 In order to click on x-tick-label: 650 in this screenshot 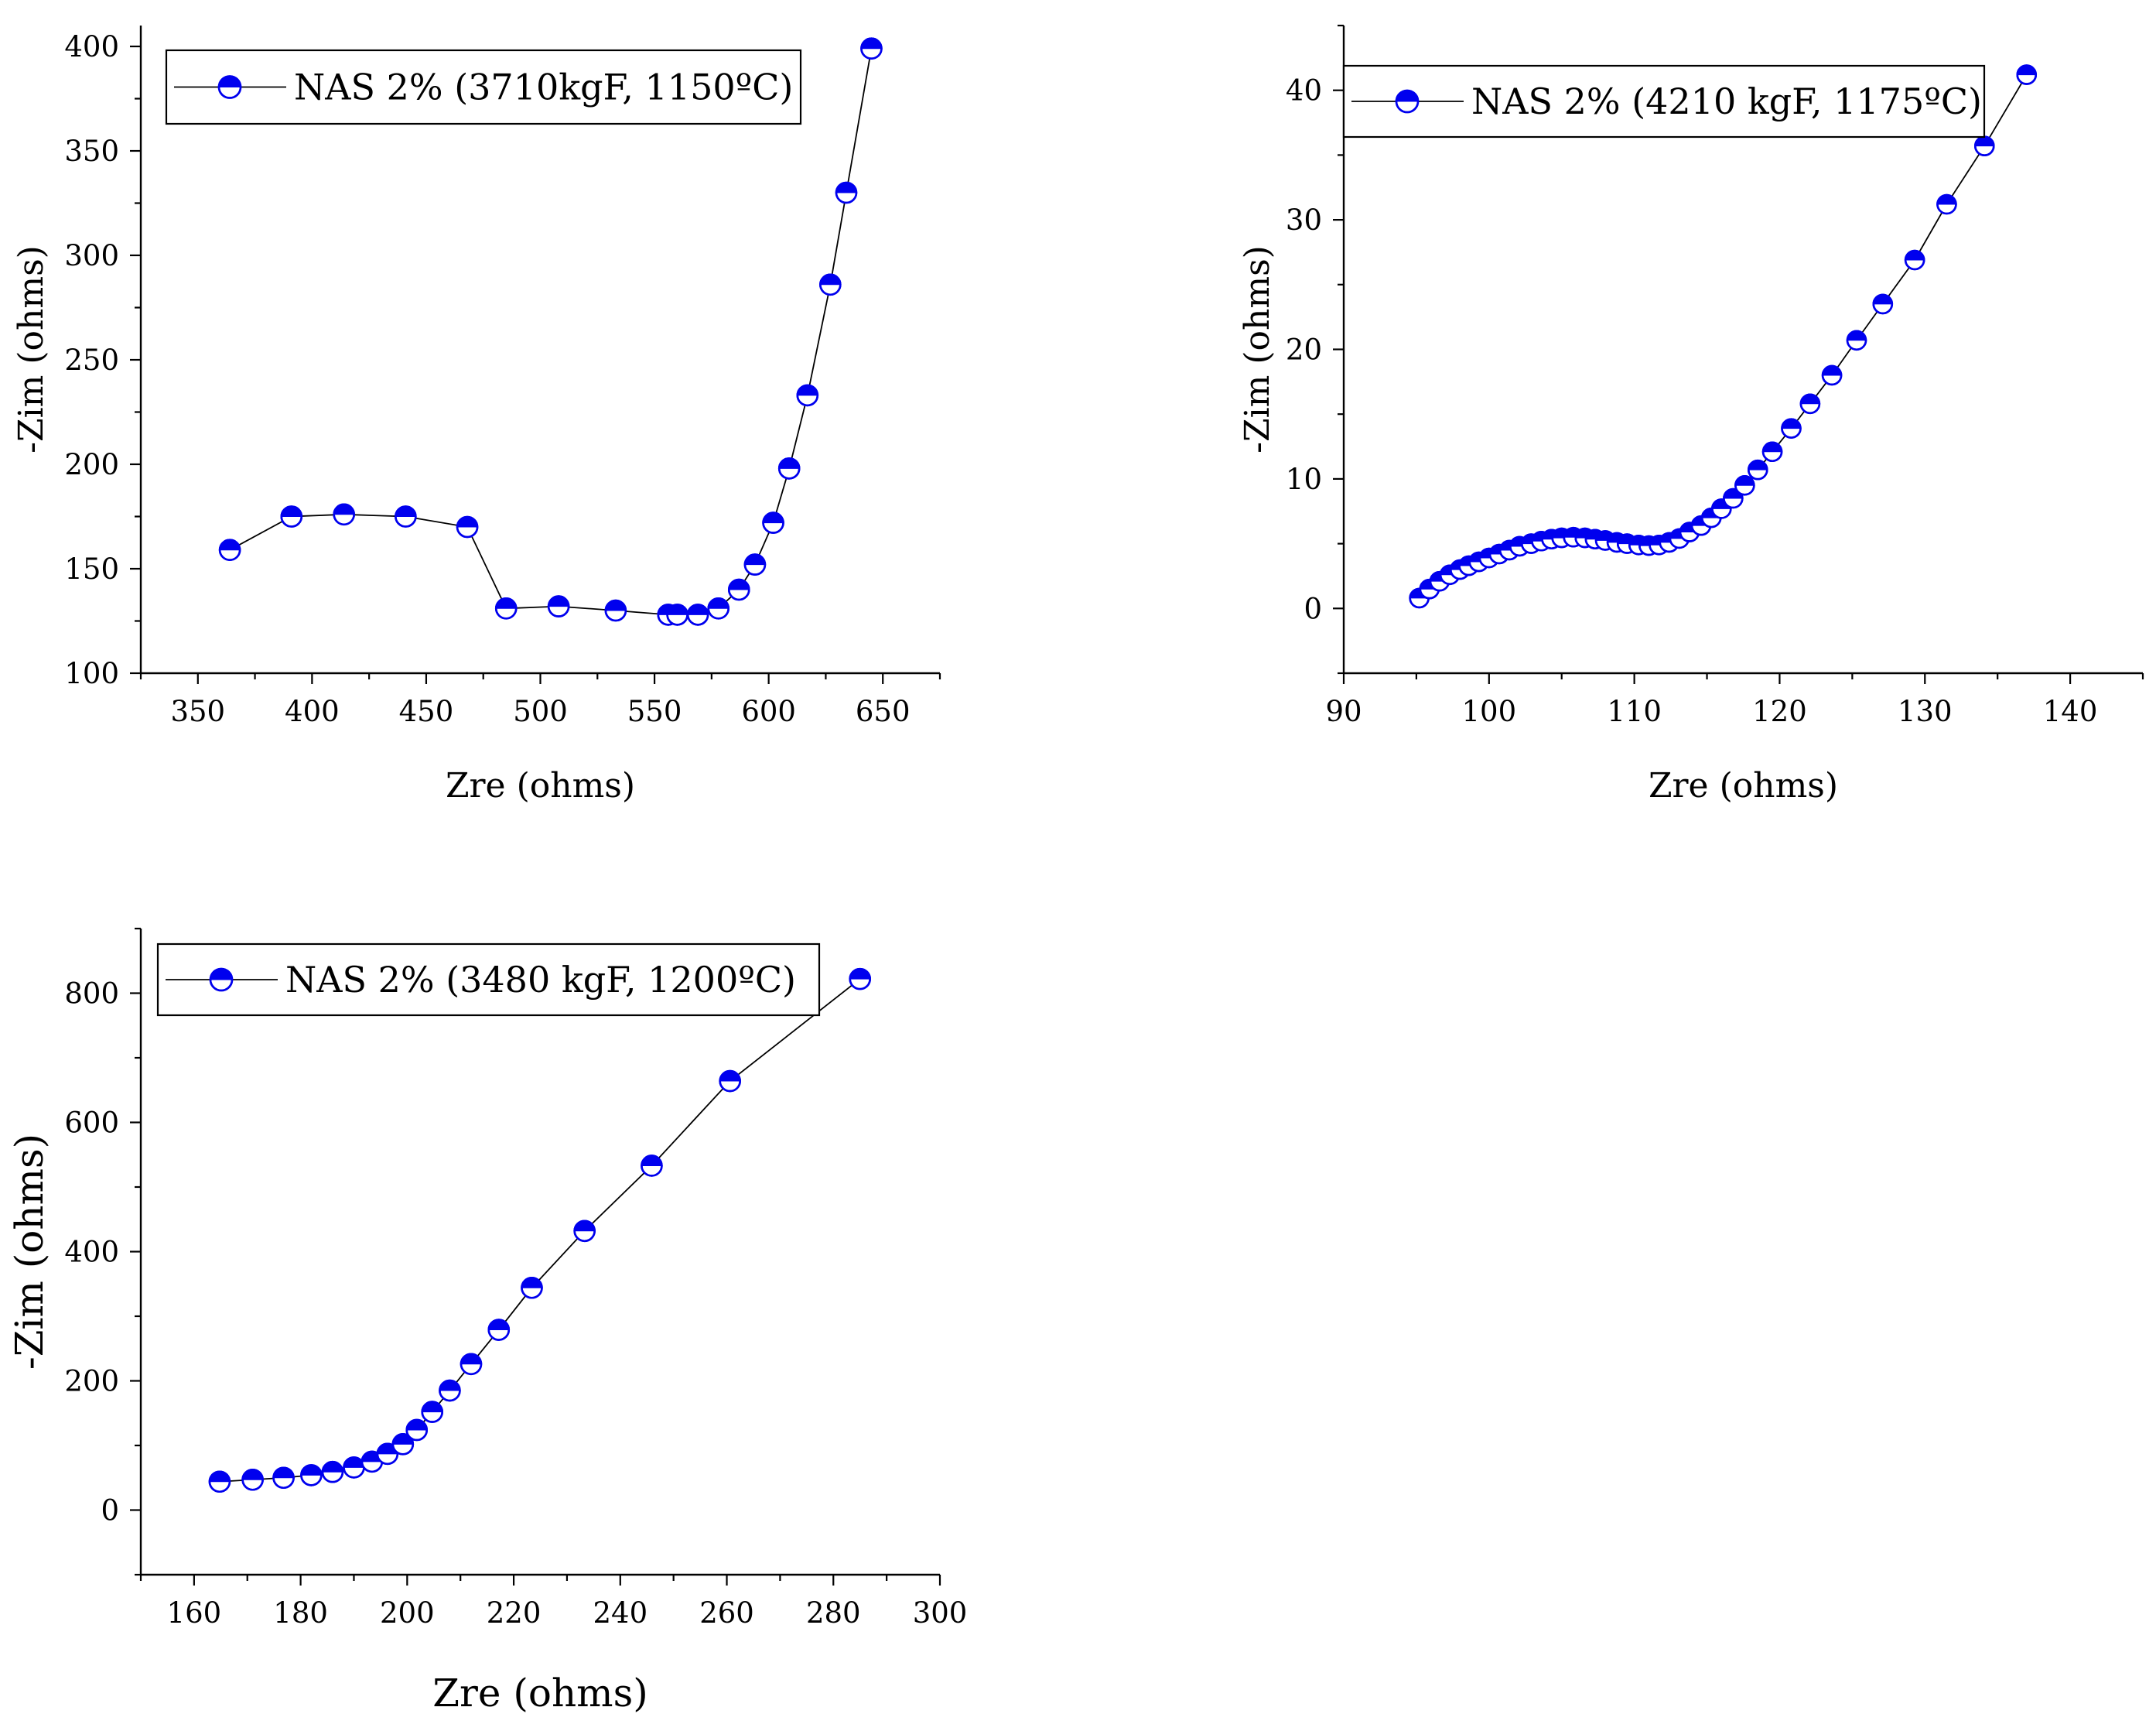, I will do `click(883, 711)`.